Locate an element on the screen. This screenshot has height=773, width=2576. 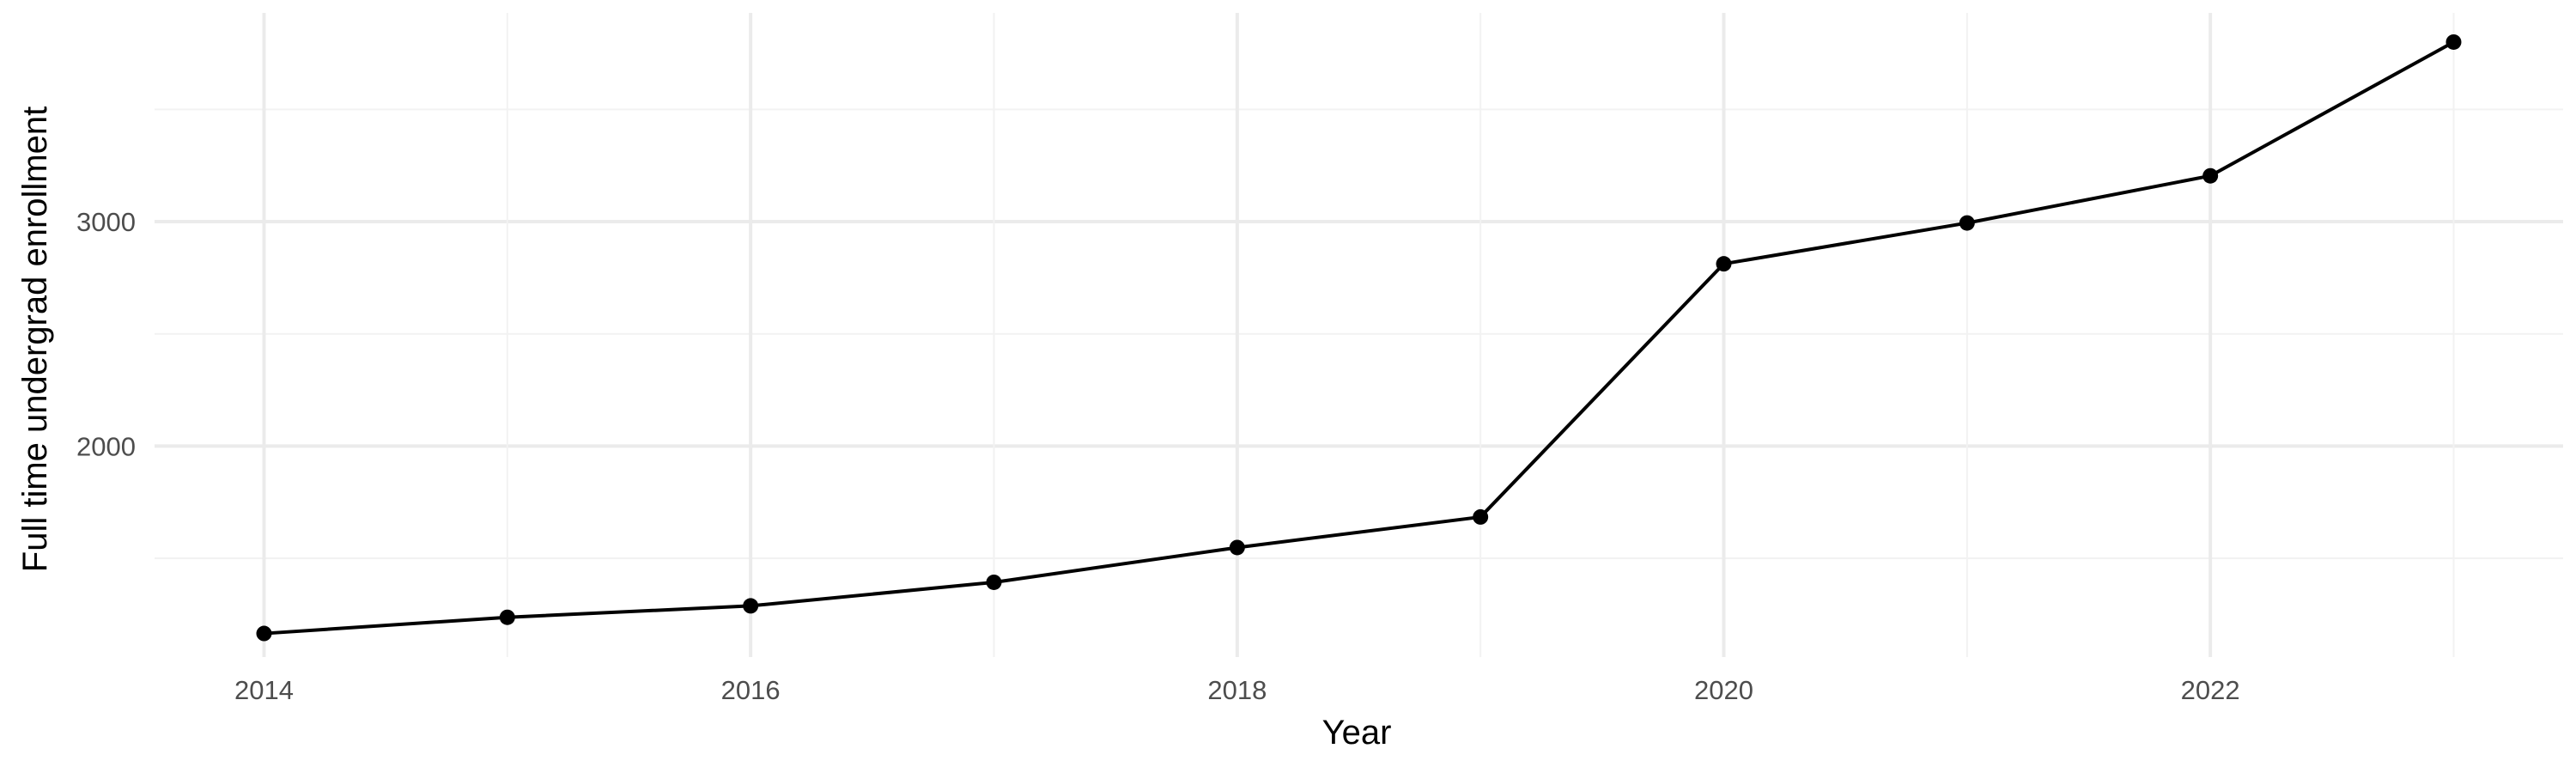
x-axis-ticks: 2014 2016 2018 2020 2022 is located at coordinates (1237, 690).